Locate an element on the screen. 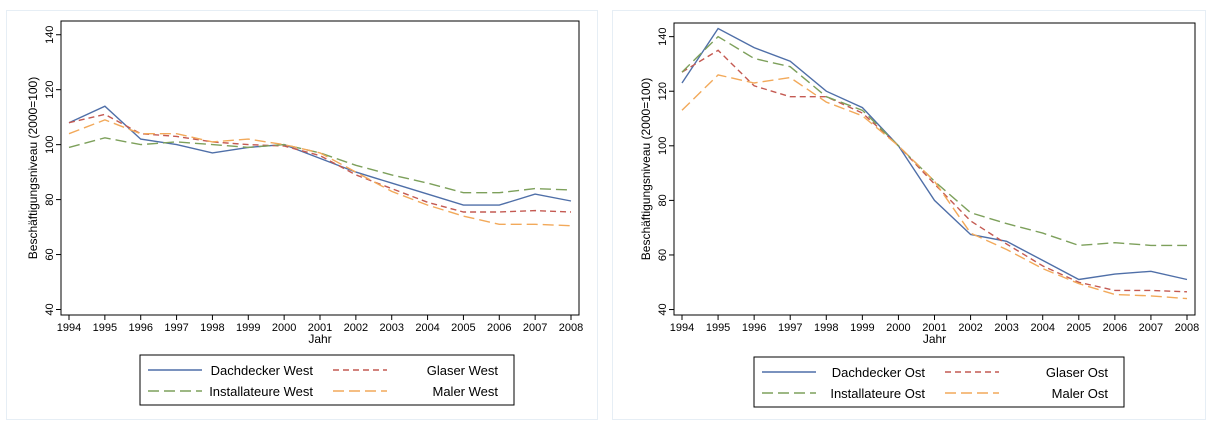 Image resolution: width=1212 pixels, height=421 pixels. series-line-installateure-west is located at coordinates (320, 165).